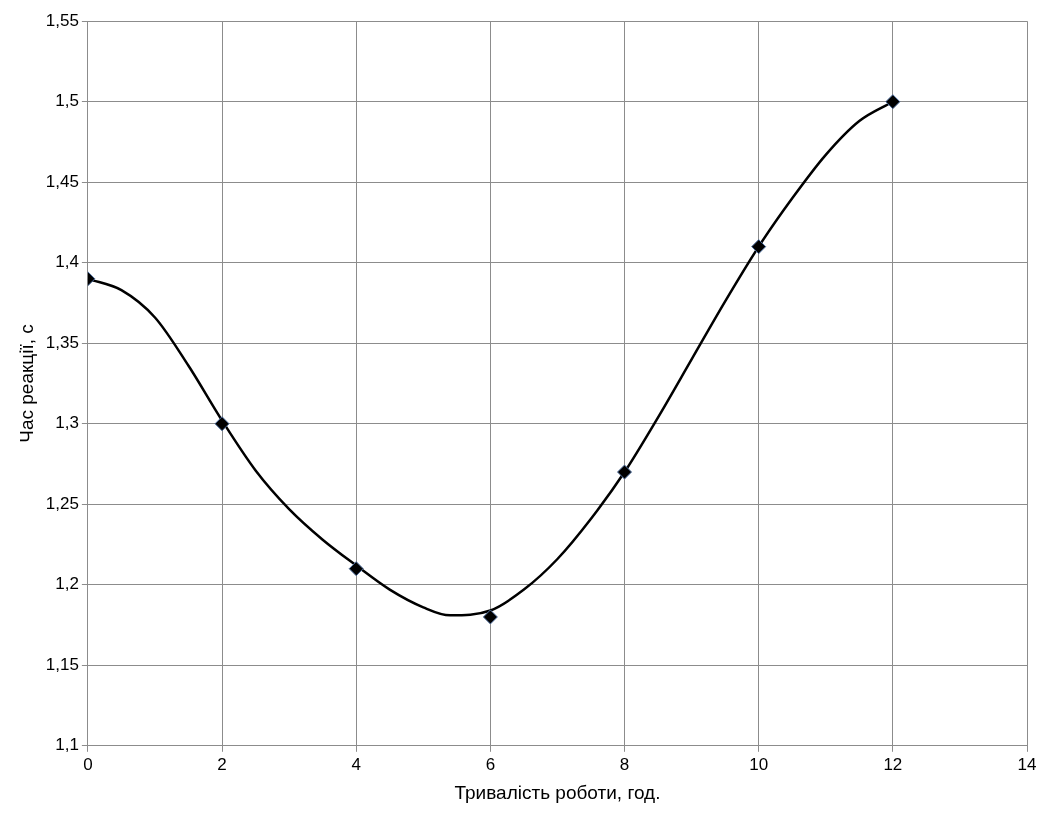 The image size is (1053, 821). Describe the element at coordinates (490, 764) in the screenshot. I see `x-tick-label: 6` at that location.